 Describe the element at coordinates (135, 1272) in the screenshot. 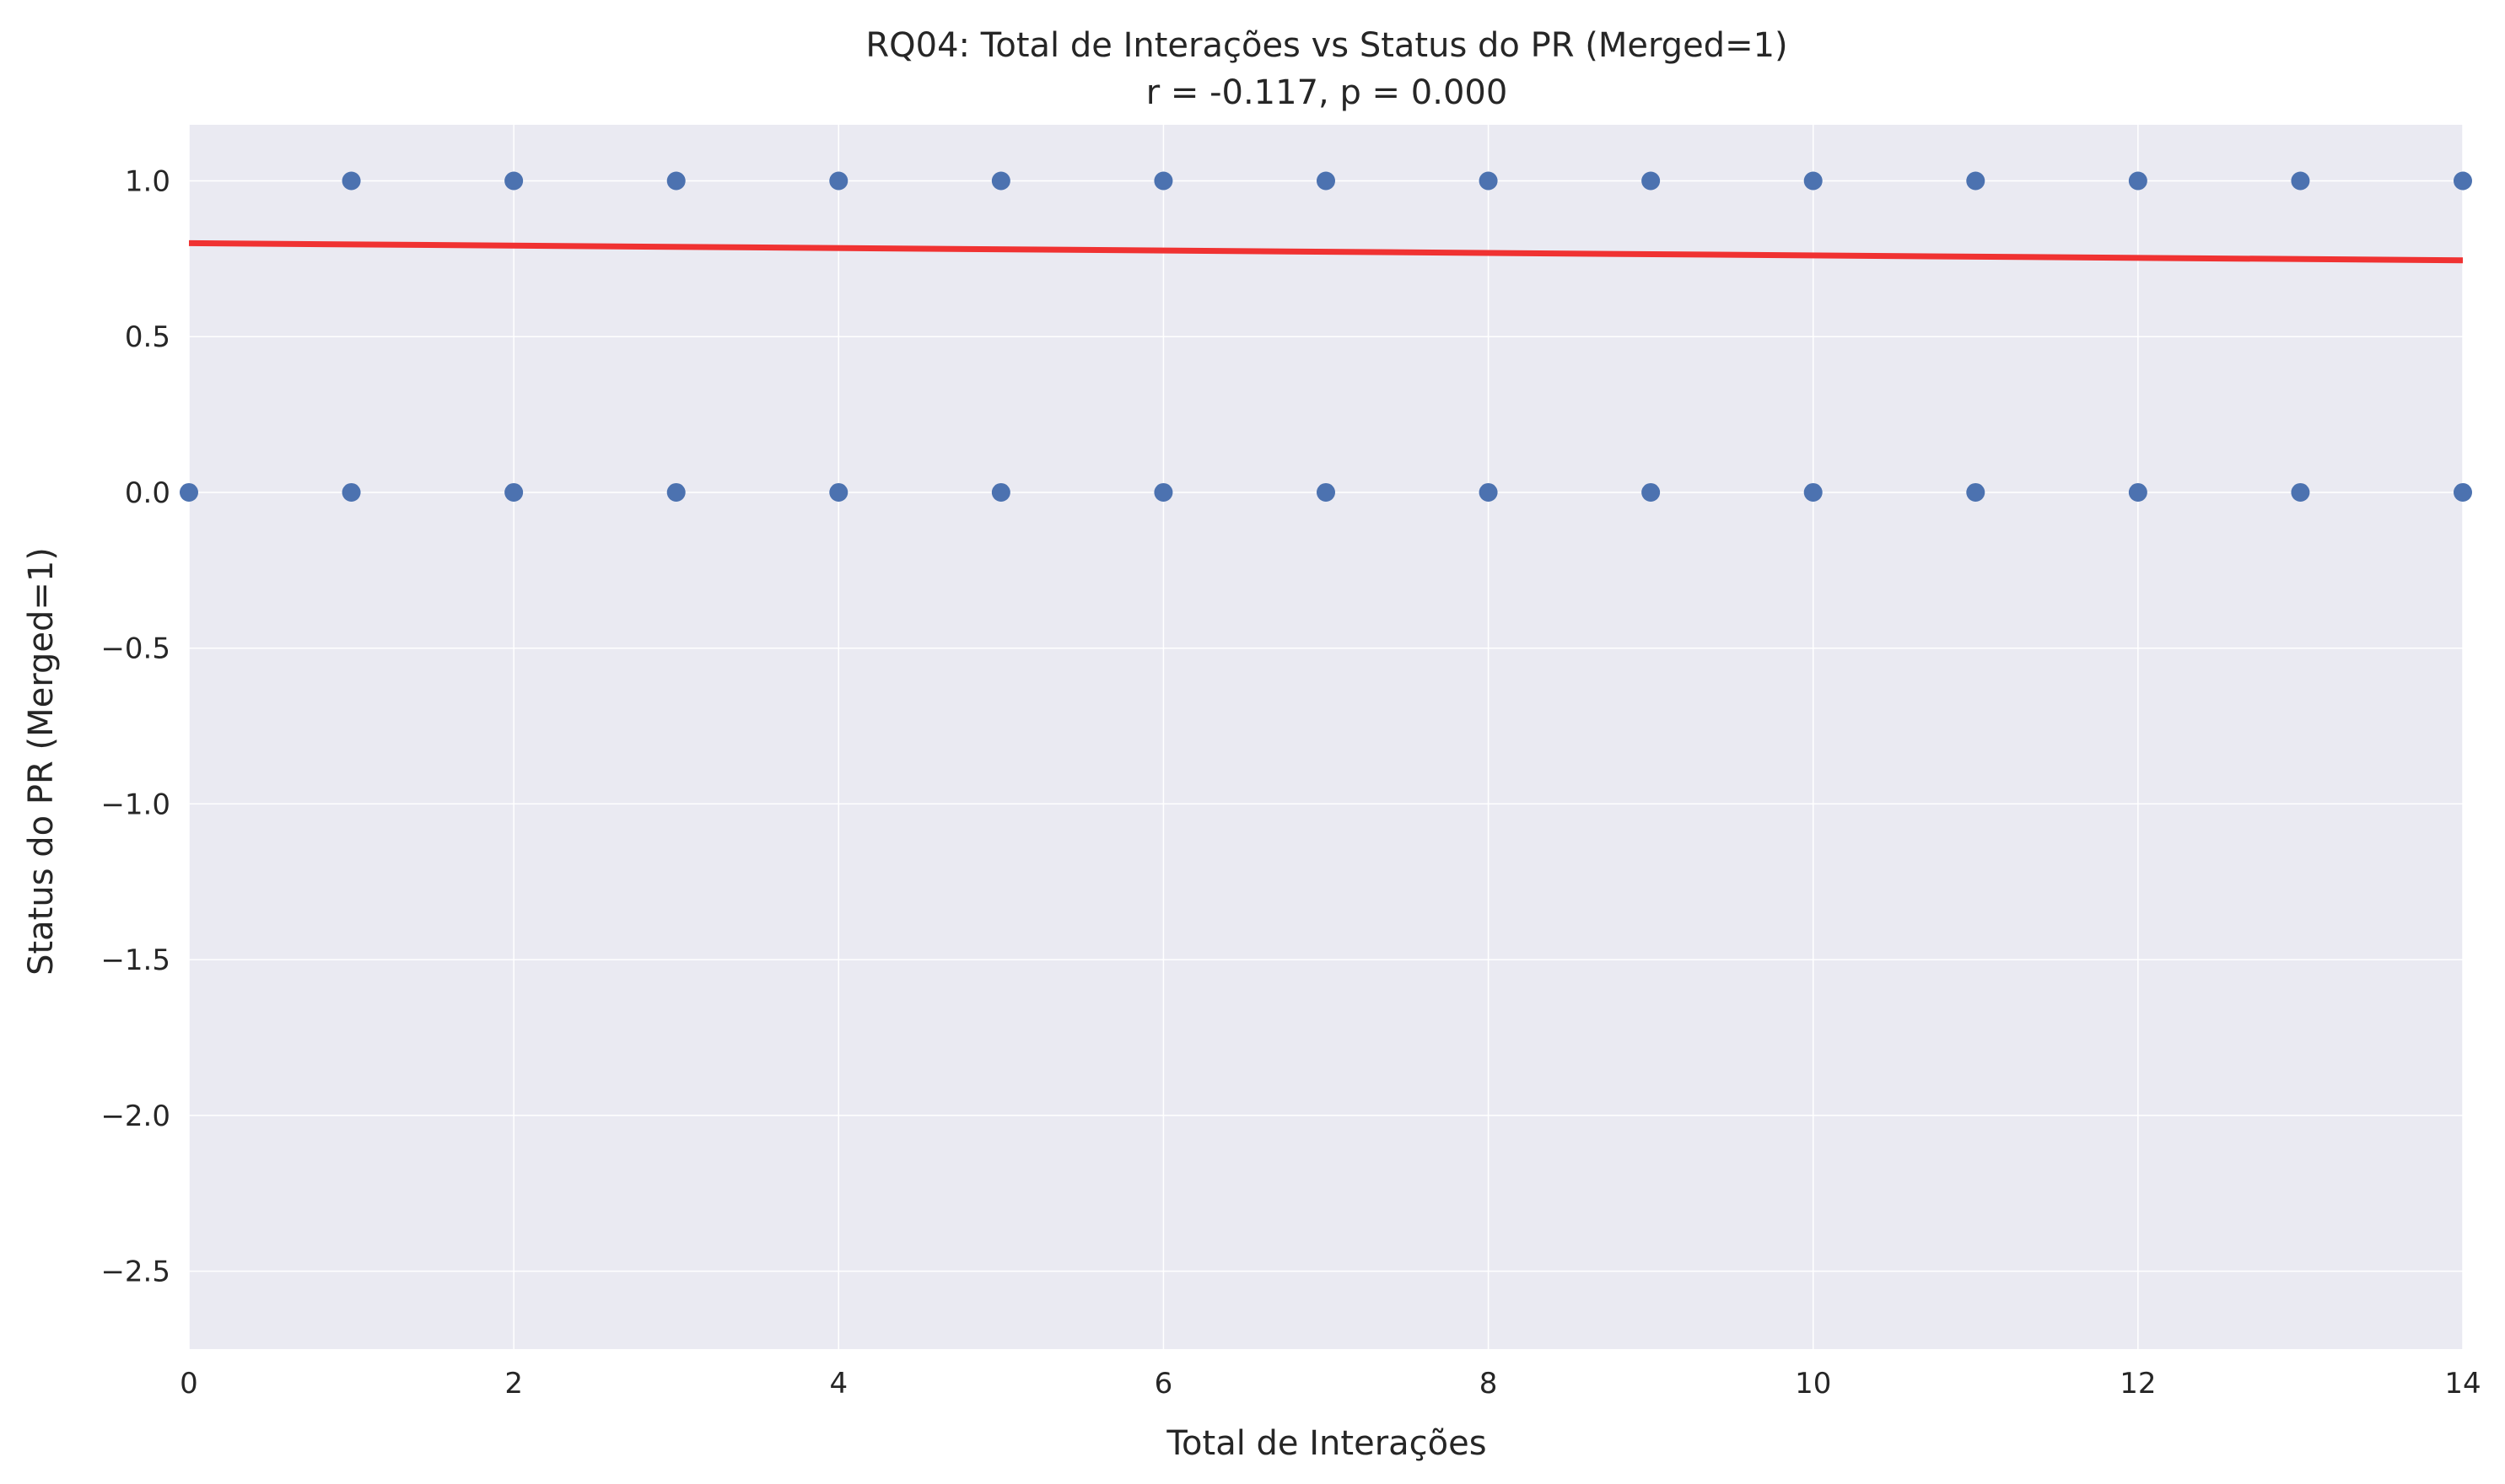

I see `y-tick-label: −2.5` at that location.